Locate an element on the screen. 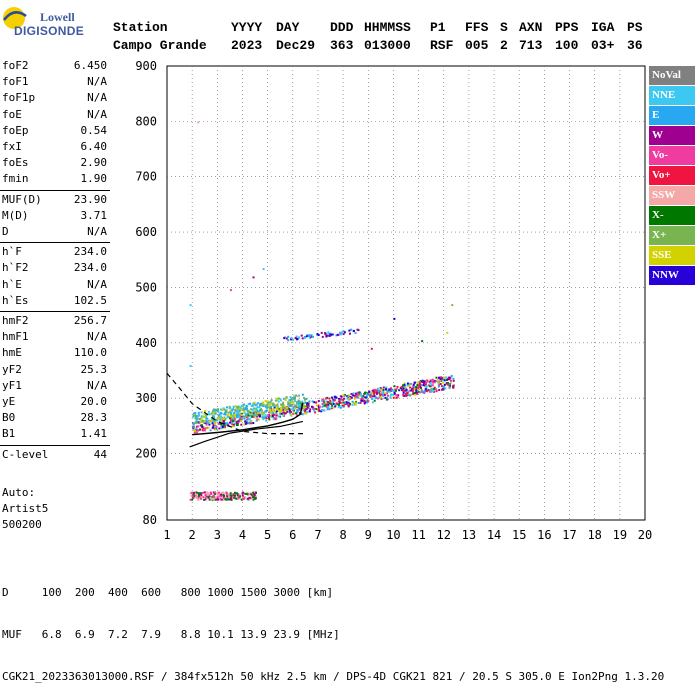 The image size is (700, 698). param-value: 1.90 is located at coordinates (94, 179).